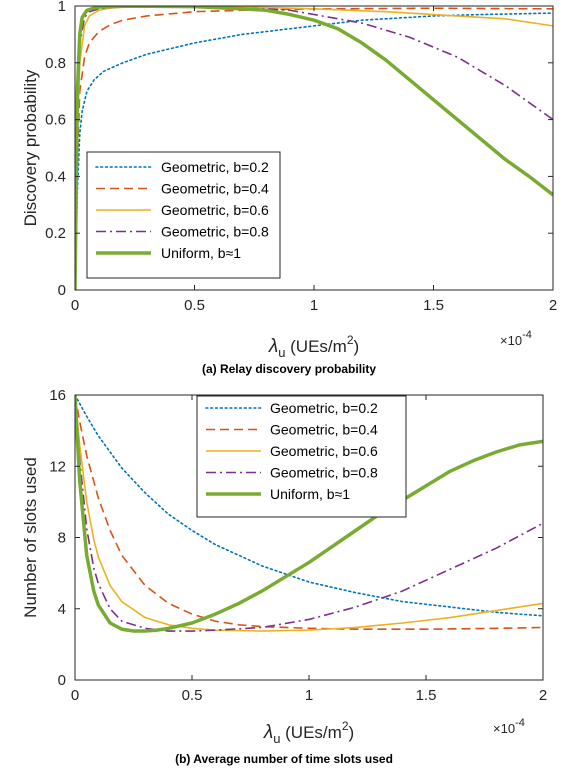 The image size is (570, 777). I want to click on figure-caption: (a) Relay discovery probability, so click(289, 369).